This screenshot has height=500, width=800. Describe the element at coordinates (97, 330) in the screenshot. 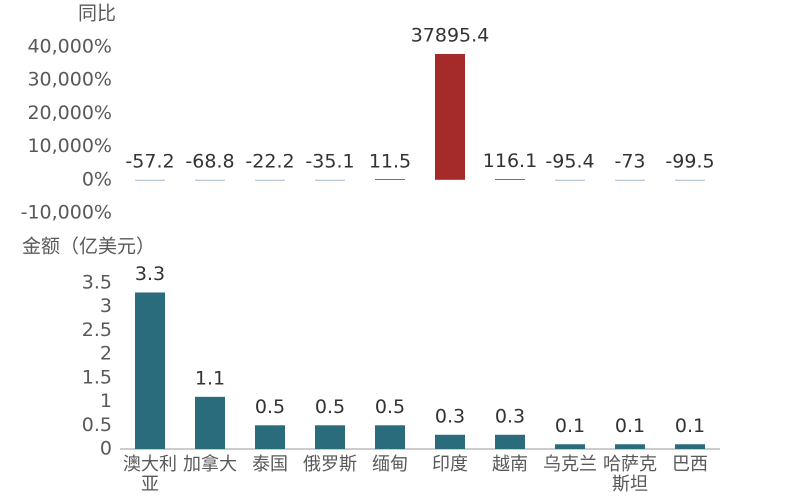

I see `y-tick-label: 2.5` at that location.